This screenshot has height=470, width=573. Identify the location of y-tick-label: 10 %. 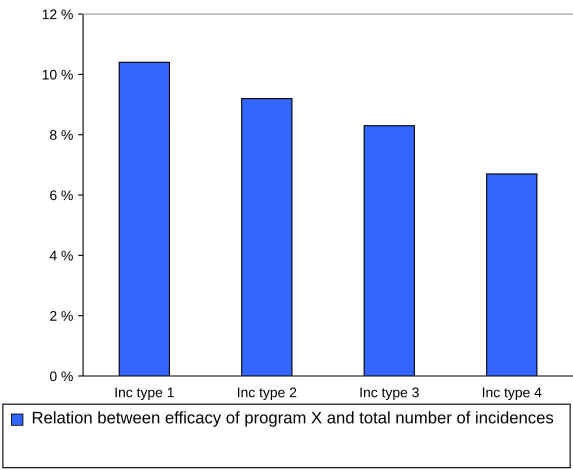
(57, 75).